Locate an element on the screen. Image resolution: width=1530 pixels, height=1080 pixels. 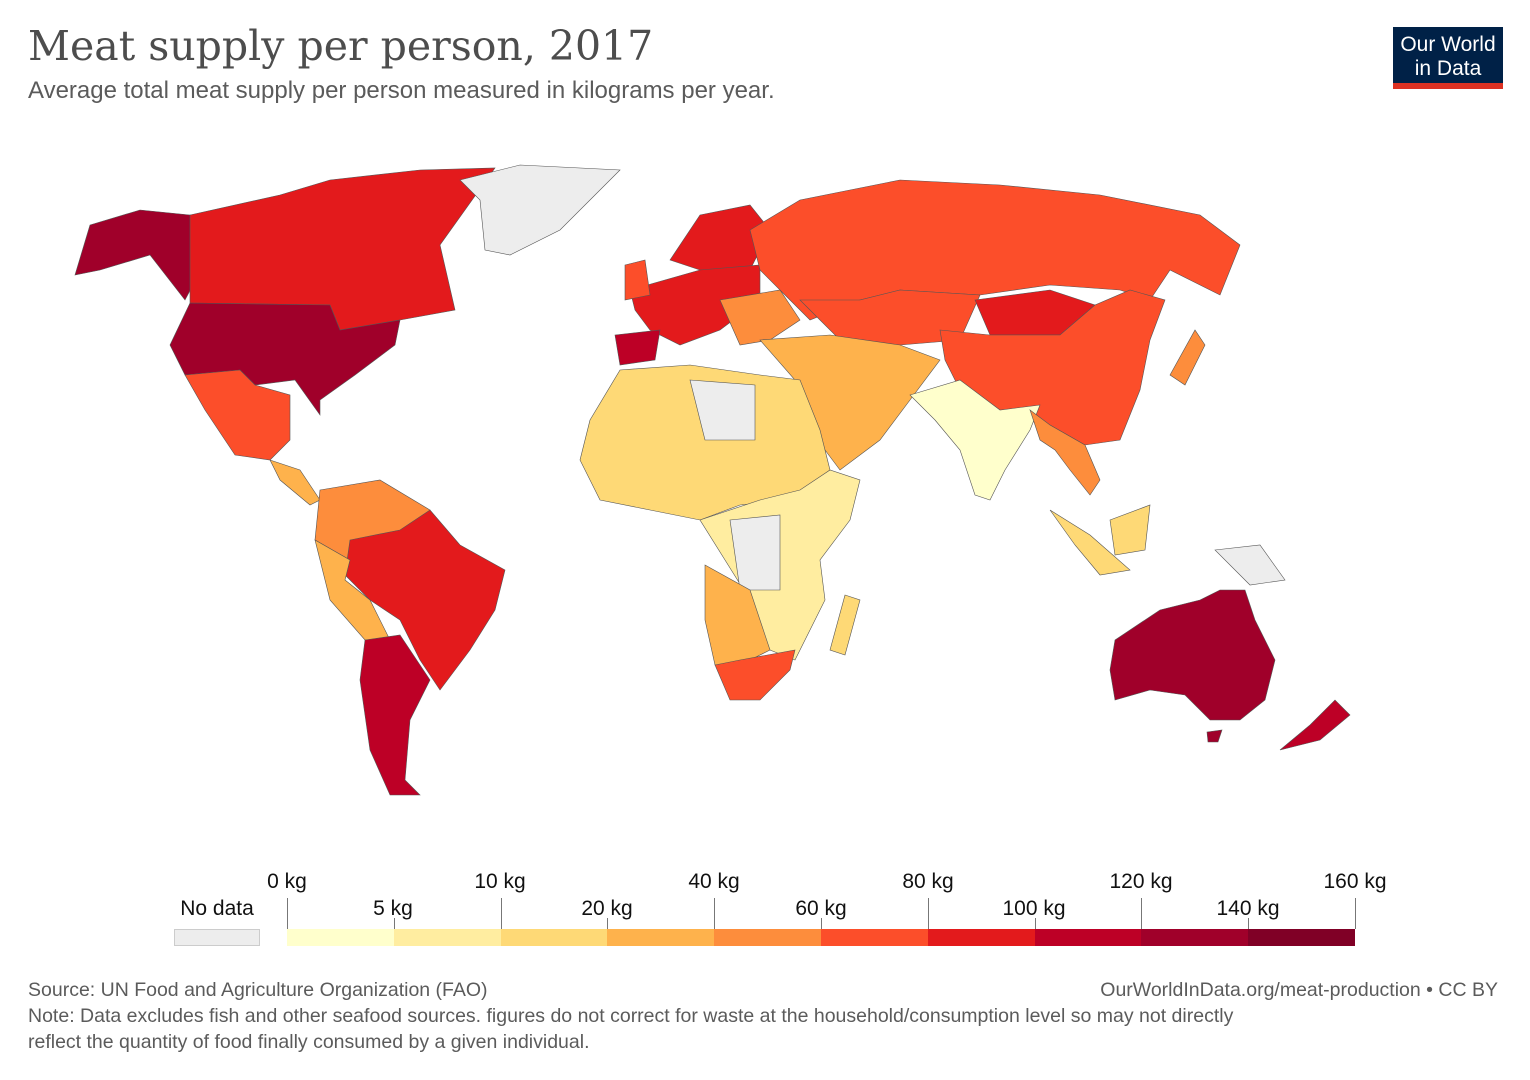
chart-title: Meat supply per person, 2017 is located at coordinates (341, 46).